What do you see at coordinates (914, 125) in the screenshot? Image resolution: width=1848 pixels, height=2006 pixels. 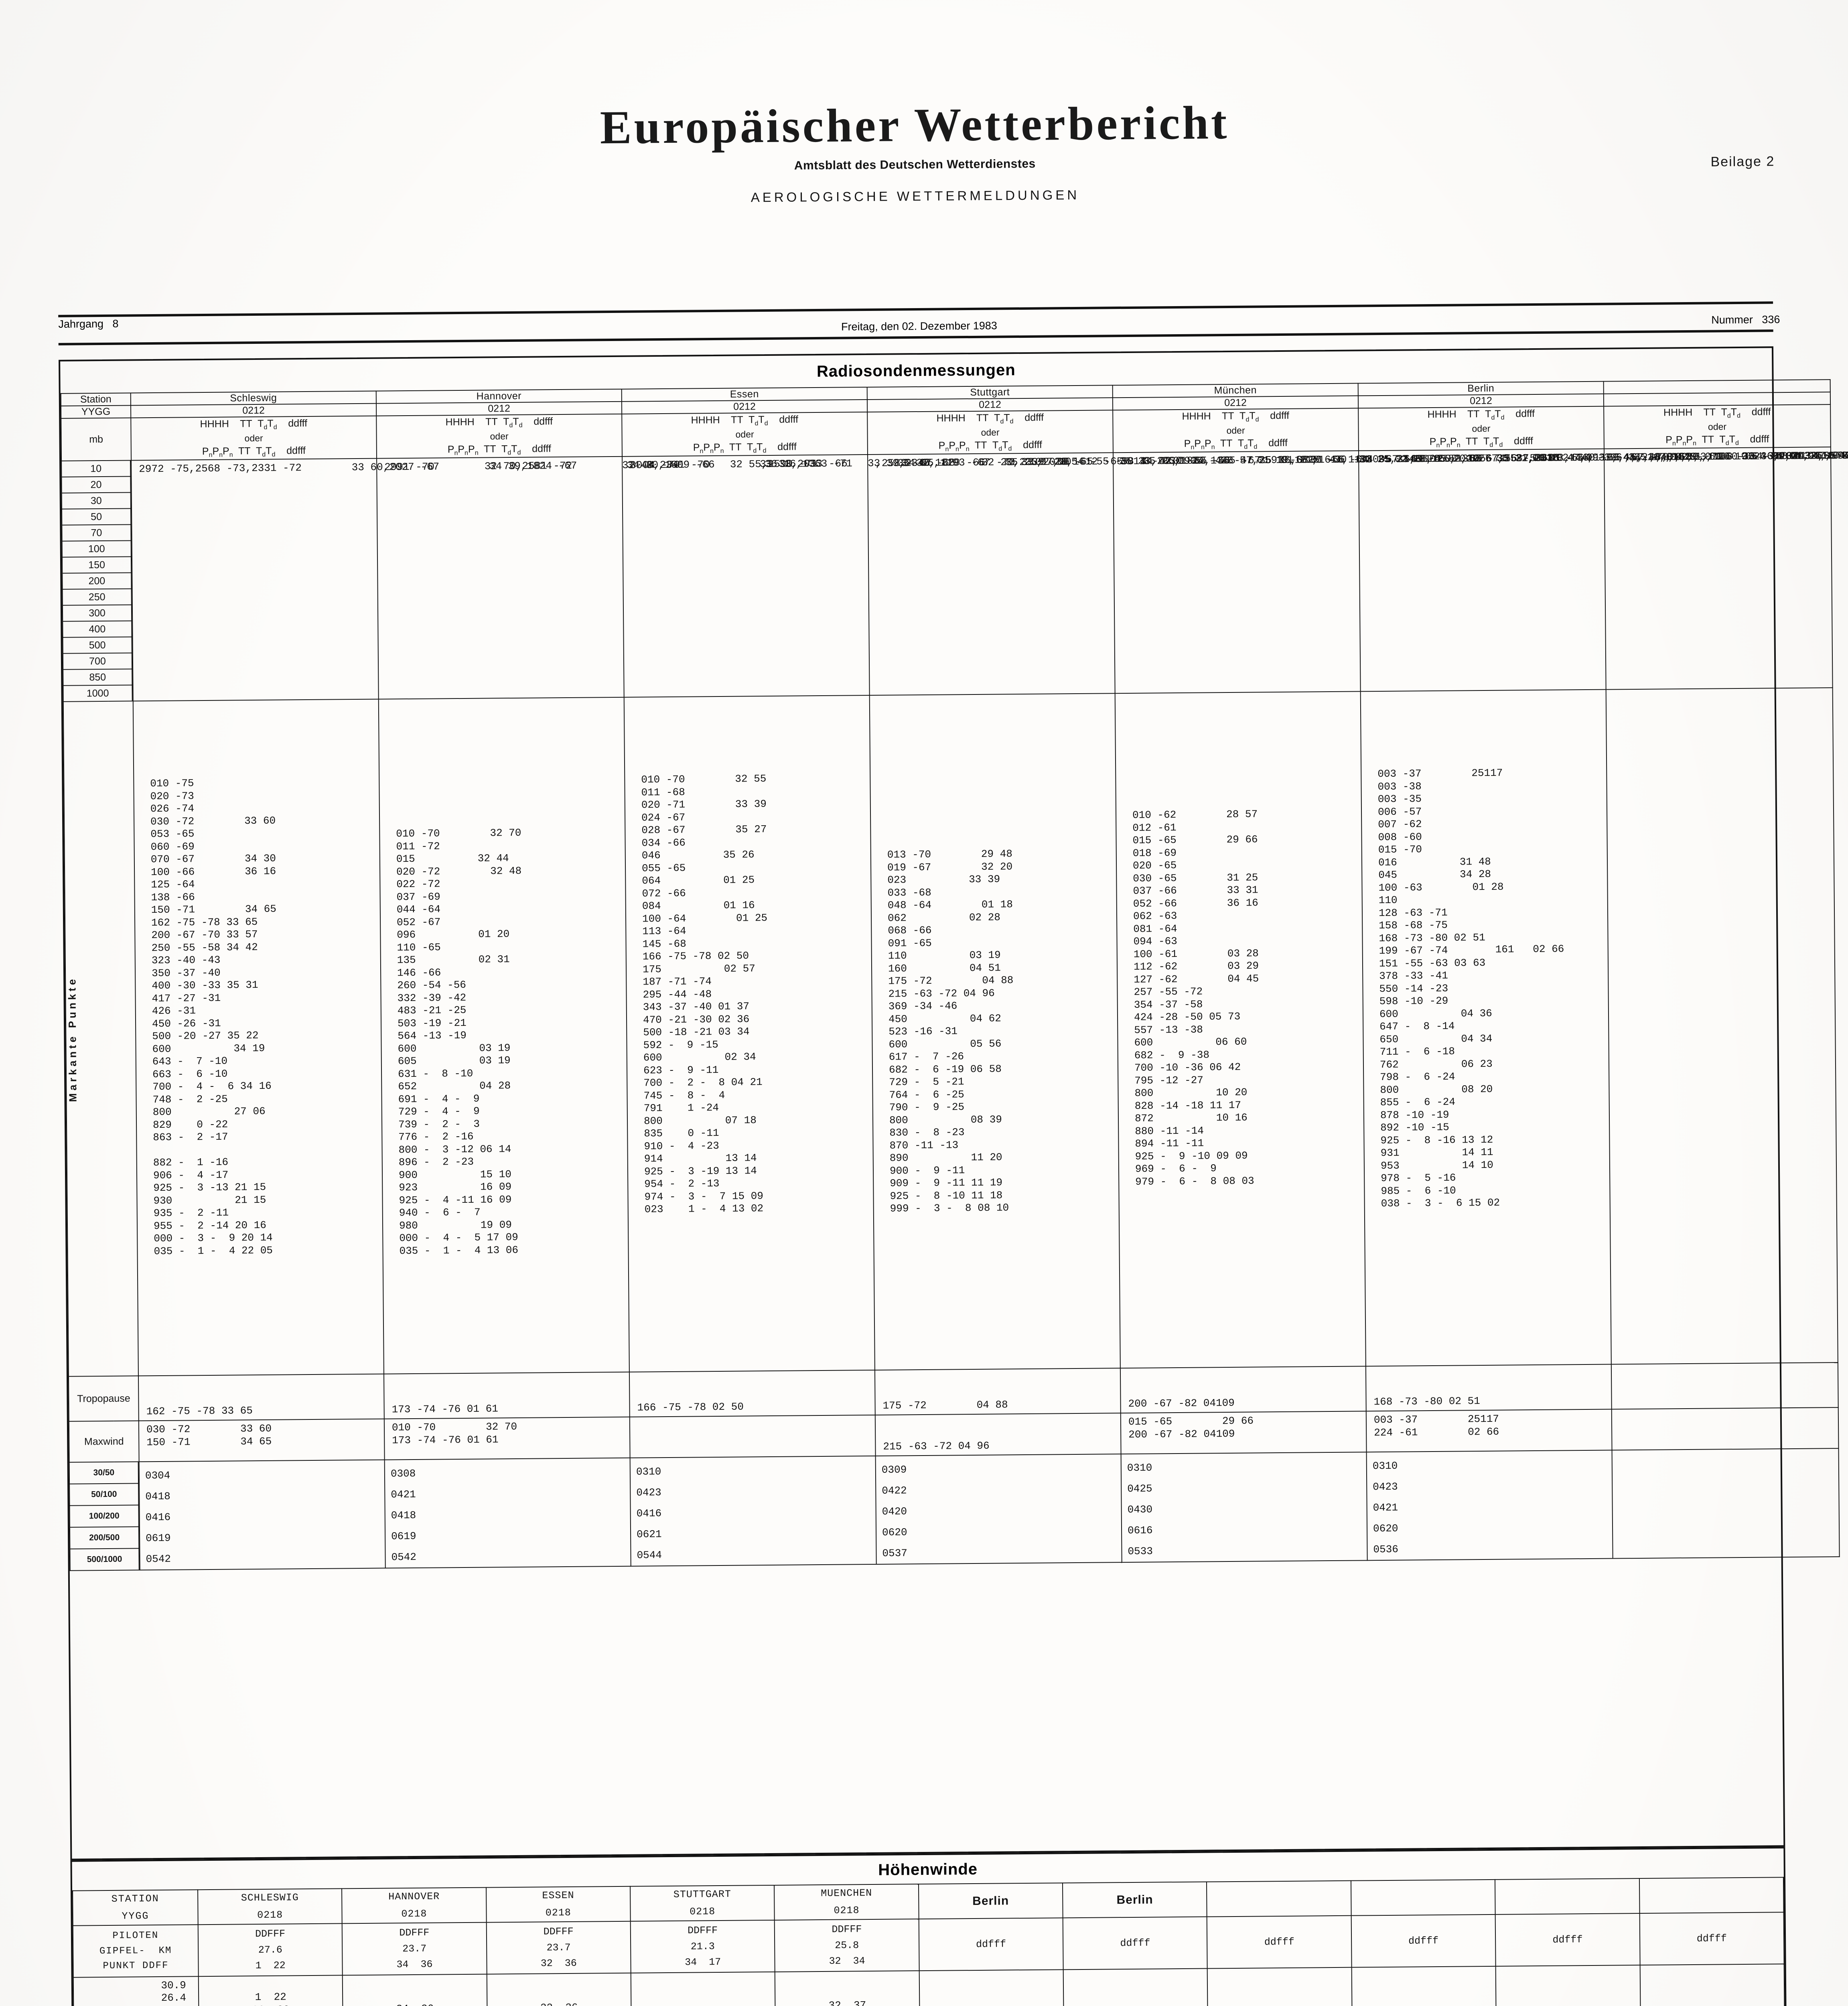 I see `page-title: Europäischer Wetterbericht` at bounding box center [914, 125].